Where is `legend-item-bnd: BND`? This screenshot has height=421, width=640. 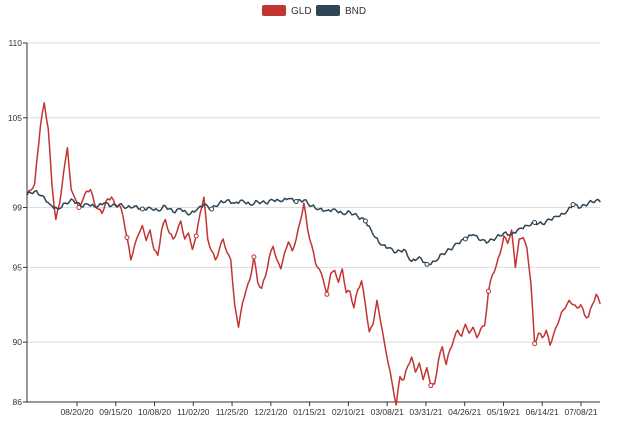
legend-item-bnd: BND is located at coordinates (341, 11).